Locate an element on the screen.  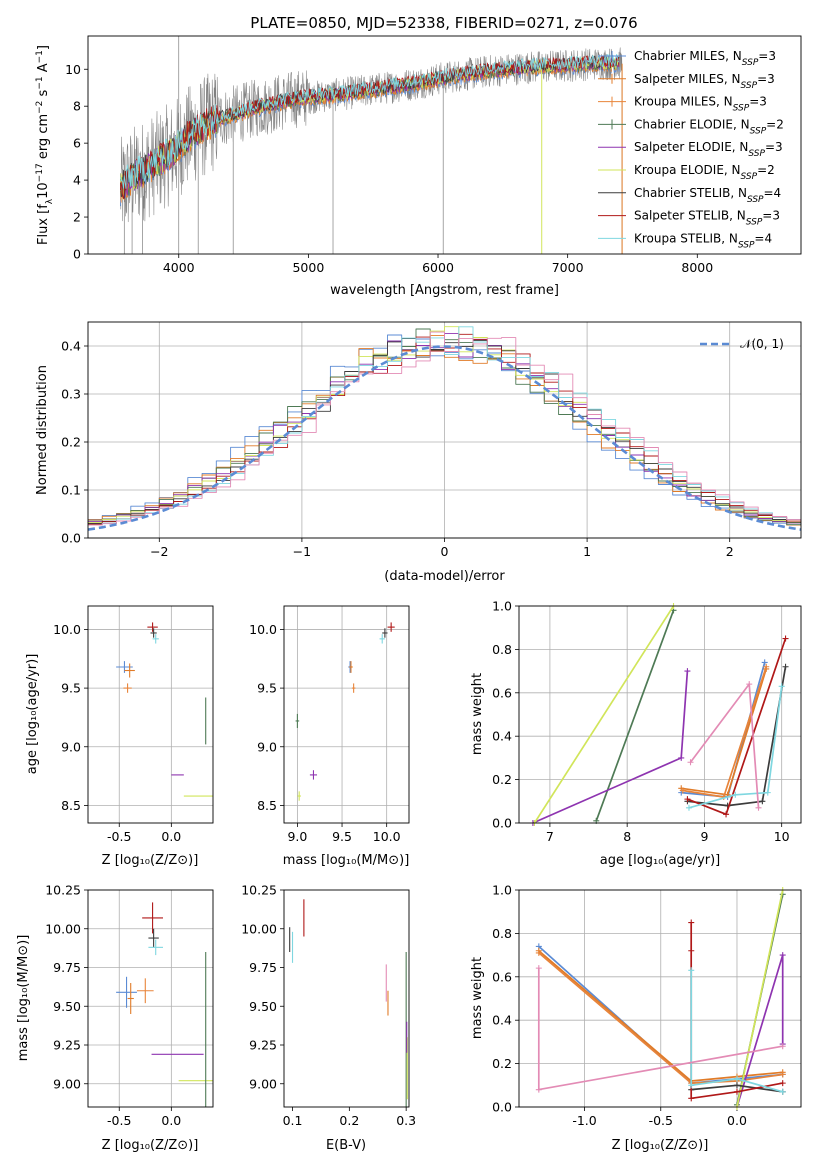
legend-label: Kroupa STELIB, NSSP=4 is located at coordinates (703, 240).